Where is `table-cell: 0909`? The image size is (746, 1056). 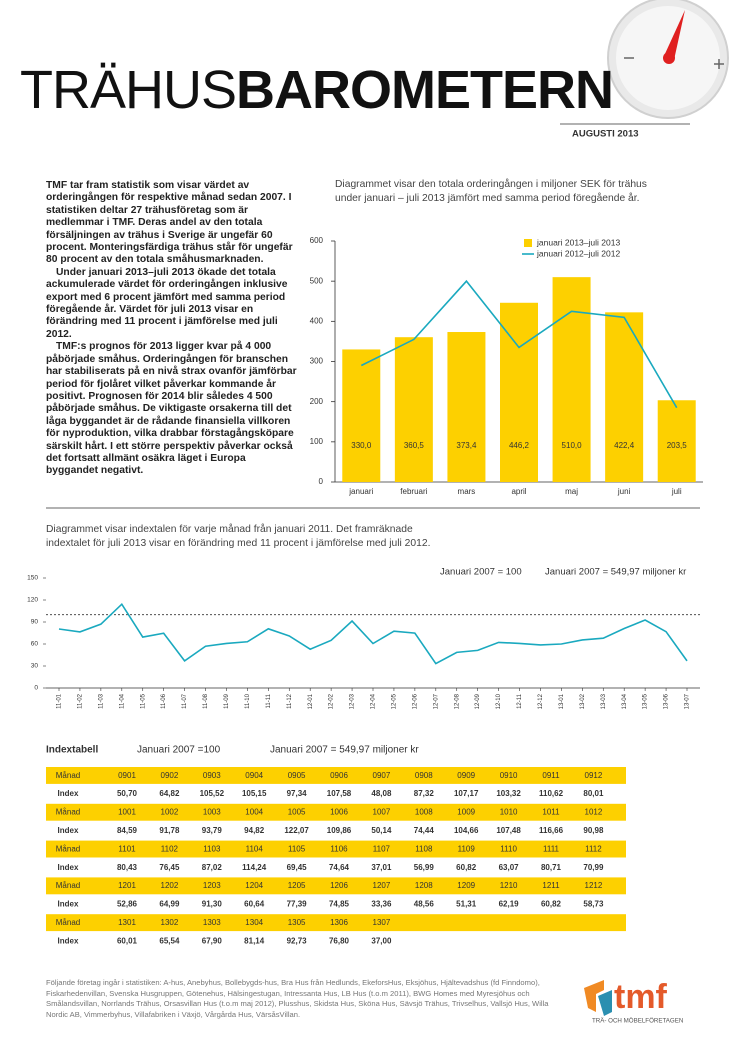 table-cell: 0909 is located at coordinates (466, 775).